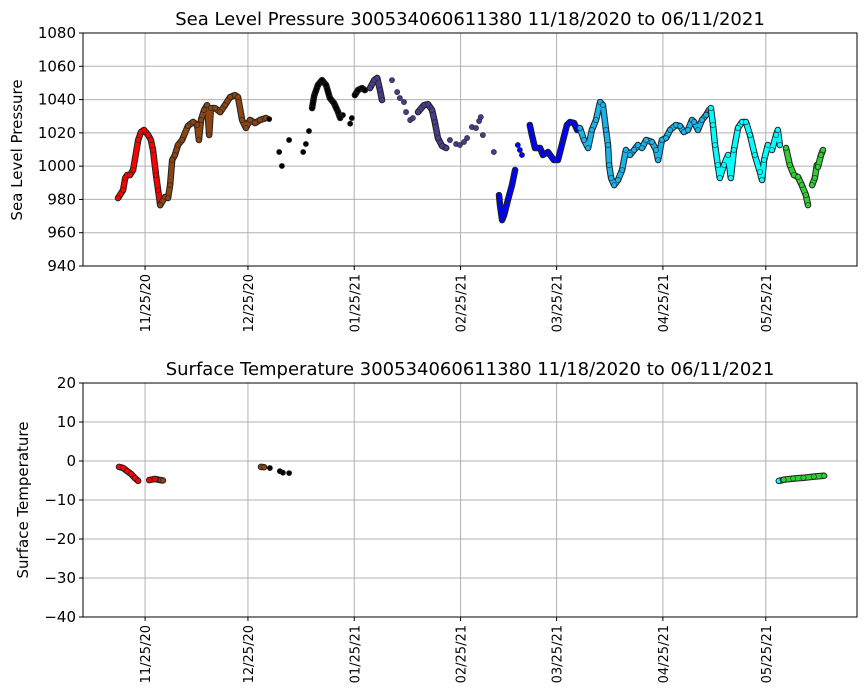 The width and height of the screenshot is (867, 700). I want to click on y-tick-label: 940, so click(61, 266).